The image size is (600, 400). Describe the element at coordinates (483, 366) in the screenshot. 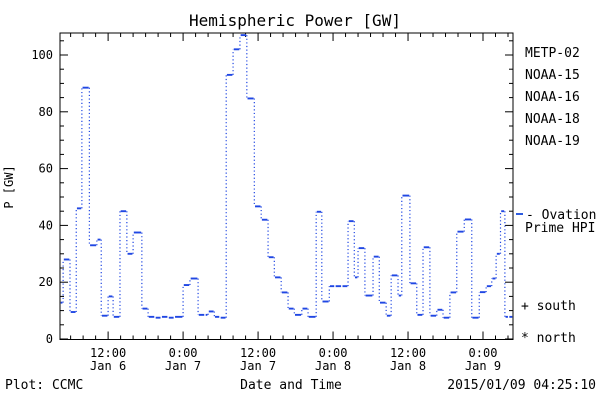

I see `x-tick-date-label: Jan 9` at that location.